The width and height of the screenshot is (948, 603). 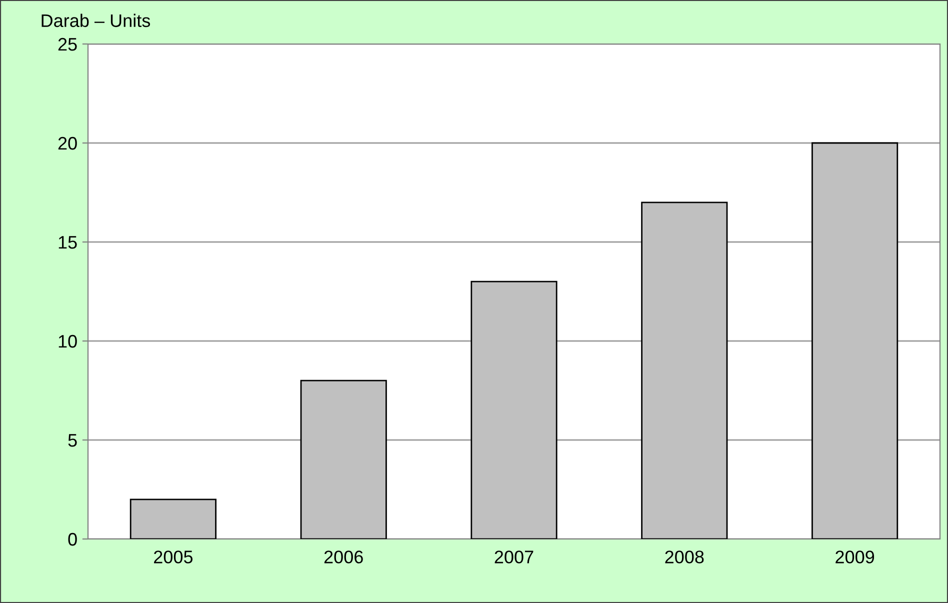 What do you see at coordinates (96, 21) in the screenshot?
I see `y-axis-title: Darab – Units` at bounding box center [96, 21].